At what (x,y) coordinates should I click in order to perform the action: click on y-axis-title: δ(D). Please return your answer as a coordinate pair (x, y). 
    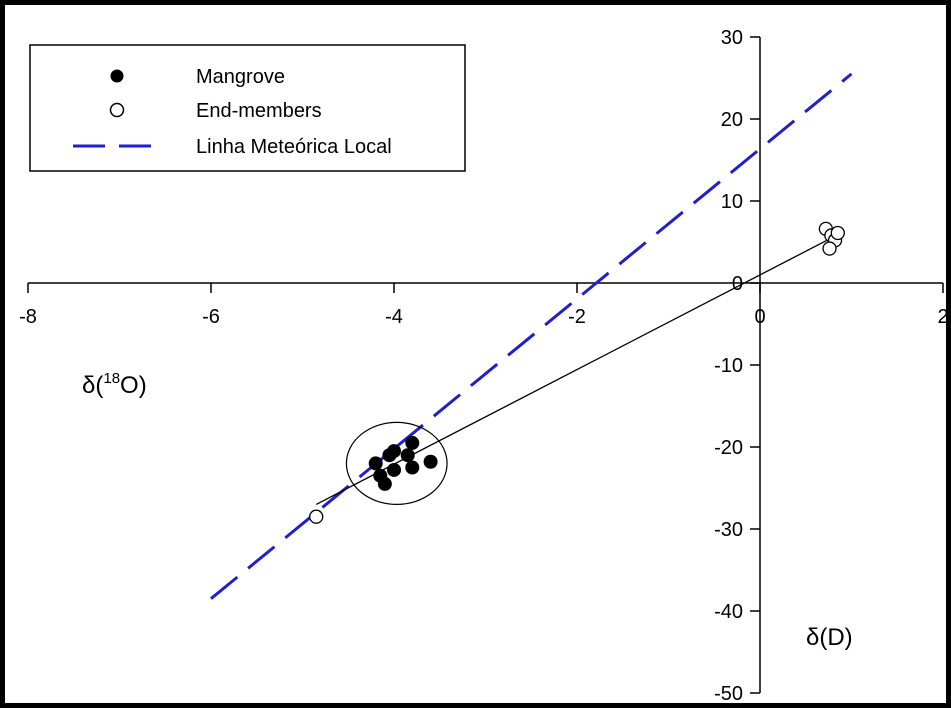
    Looking at the image, I should click on (829, 637).